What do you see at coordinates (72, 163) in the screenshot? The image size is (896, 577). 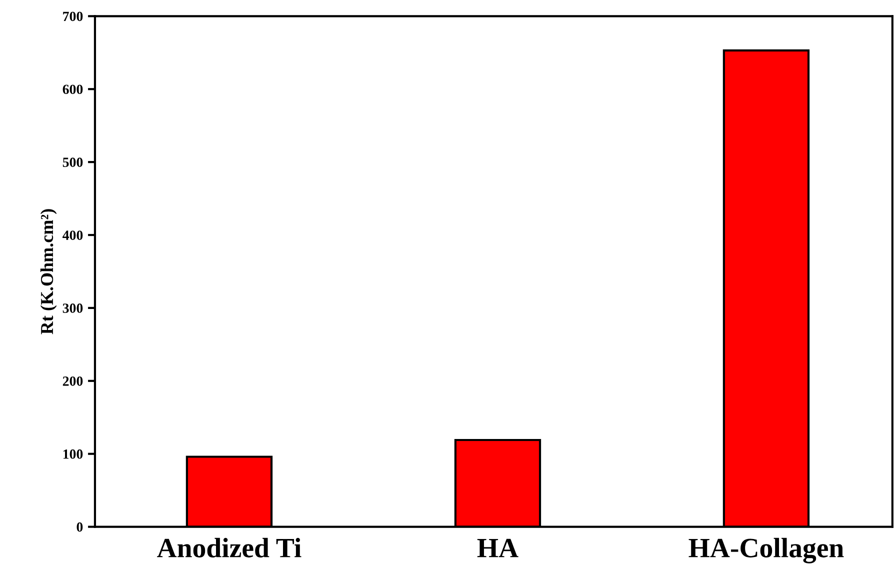 I see `y-tick-label: 500` at bounding box center [72, 163].